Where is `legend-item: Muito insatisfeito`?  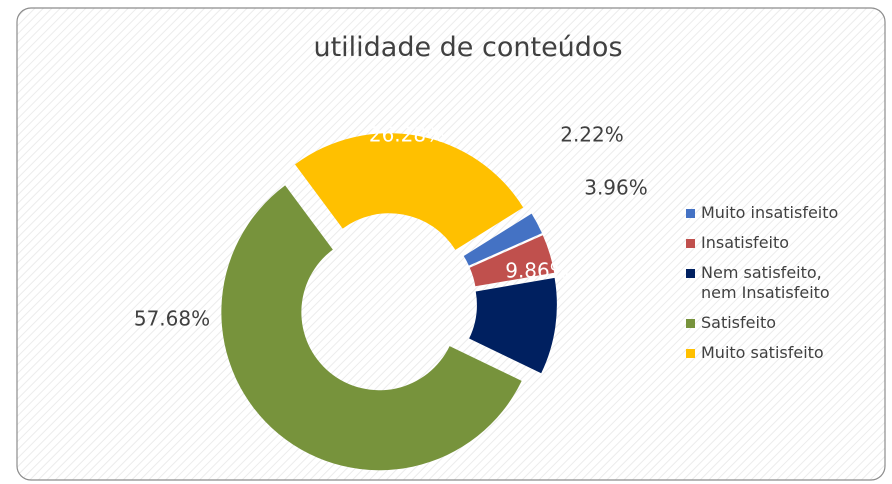
legend-item: Muito insatisfeito is located at coordinates (779, 213).